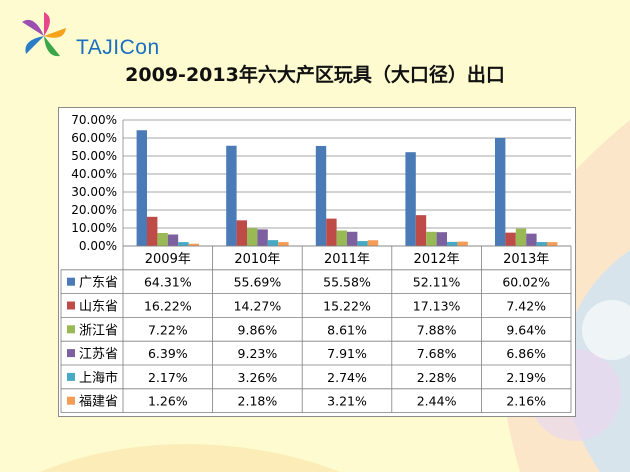 The image size is (630, 472). Describe the element at coordinates (437, 259) in the screenshot. I see `x-tick-label: 2012年` at that location.